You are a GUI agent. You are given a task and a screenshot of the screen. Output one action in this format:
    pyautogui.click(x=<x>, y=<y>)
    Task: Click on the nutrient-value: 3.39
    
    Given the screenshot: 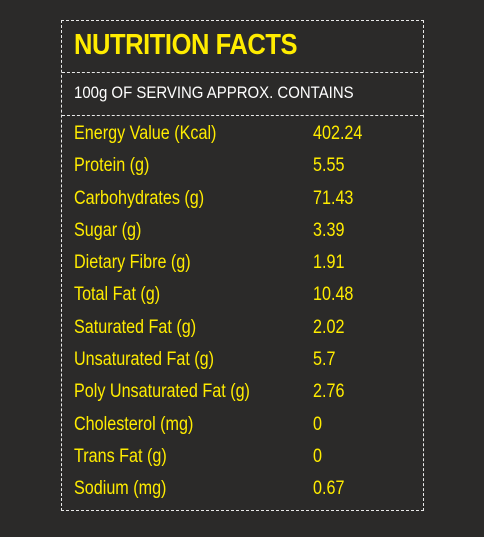 What is the action you would take?
    pyautogui.click(x=329, y=230)
    